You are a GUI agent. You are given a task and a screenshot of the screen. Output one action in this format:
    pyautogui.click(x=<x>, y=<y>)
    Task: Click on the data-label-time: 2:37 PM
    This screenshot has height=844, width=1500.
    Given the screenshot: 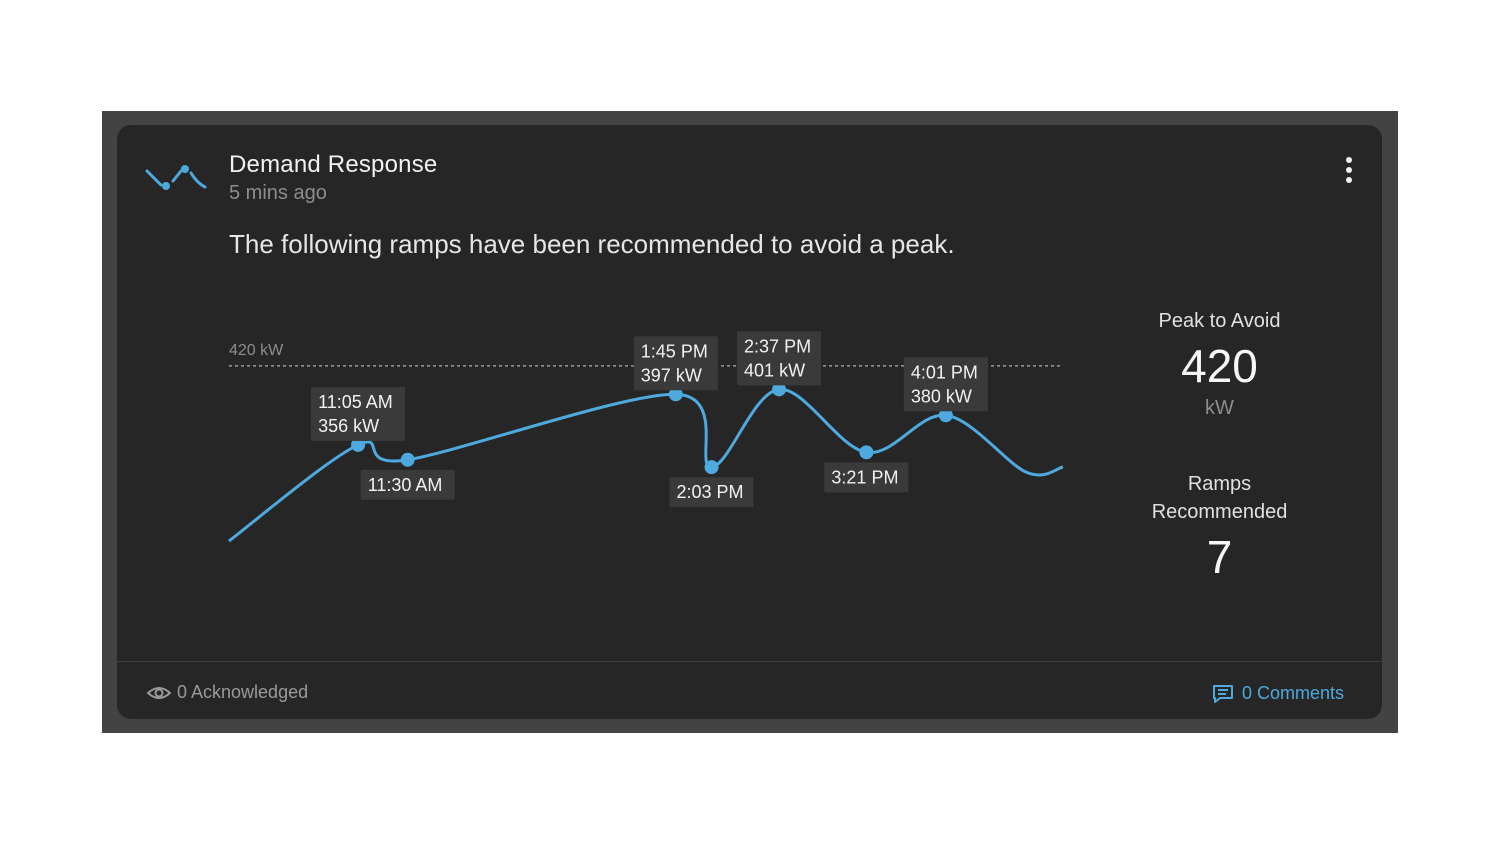 What is the action you would take?
    pyautogui.click(x=777, y=346)
    